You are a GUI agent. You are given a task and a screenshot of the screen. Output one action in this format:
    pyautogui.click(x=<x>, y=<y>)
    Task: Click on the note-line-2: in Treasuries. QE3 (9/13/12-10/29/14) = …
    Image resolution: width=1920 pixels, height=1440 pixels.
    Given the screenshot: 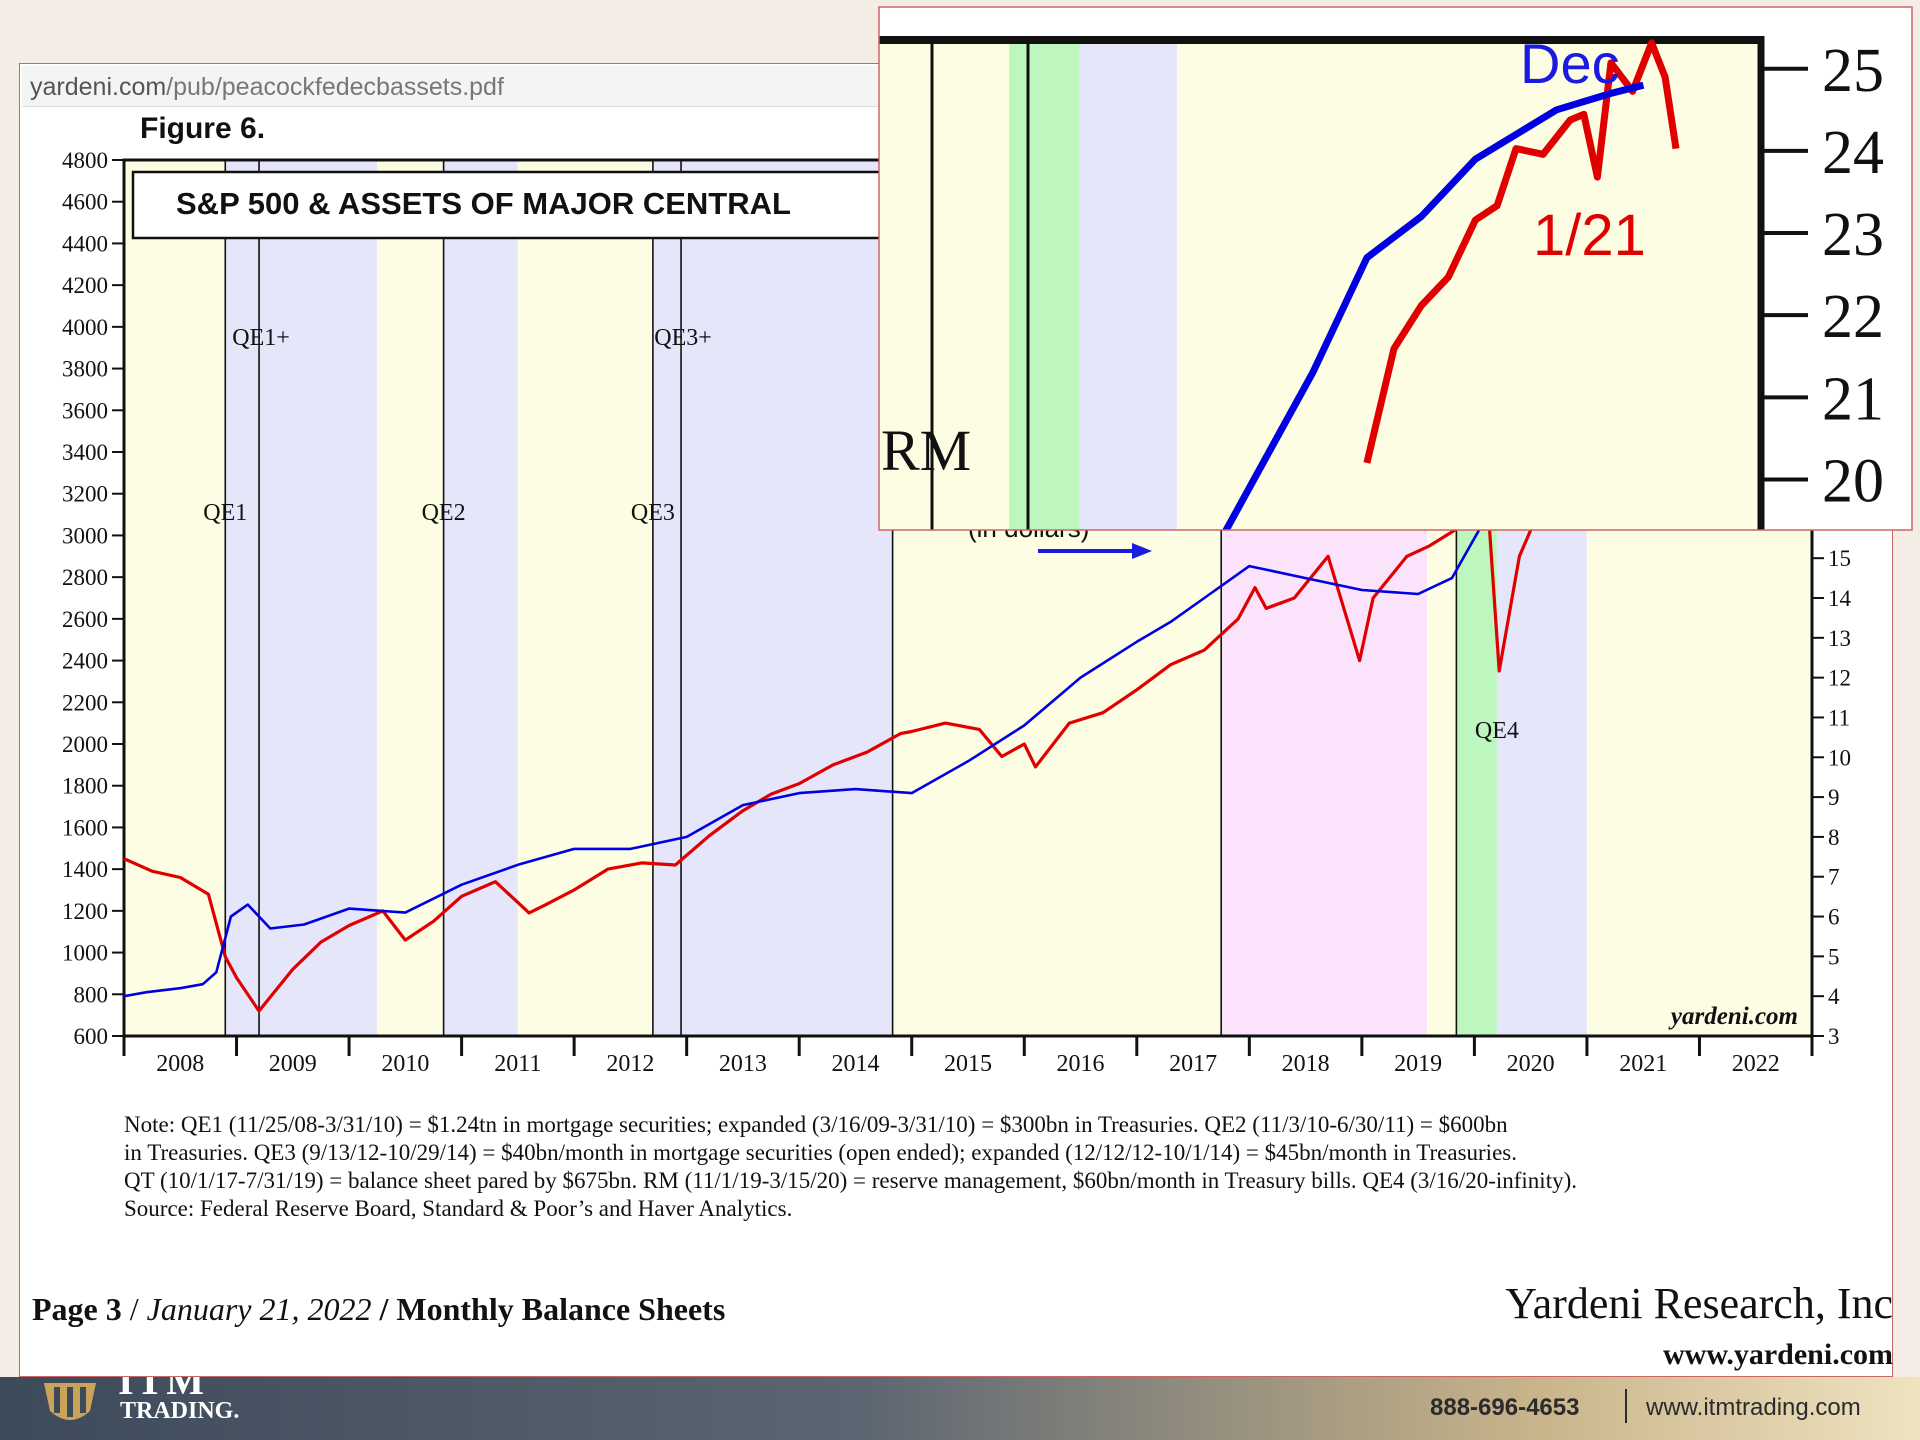 What is the action you would take?
    pyautogui.click(x=820, y=1152)
    